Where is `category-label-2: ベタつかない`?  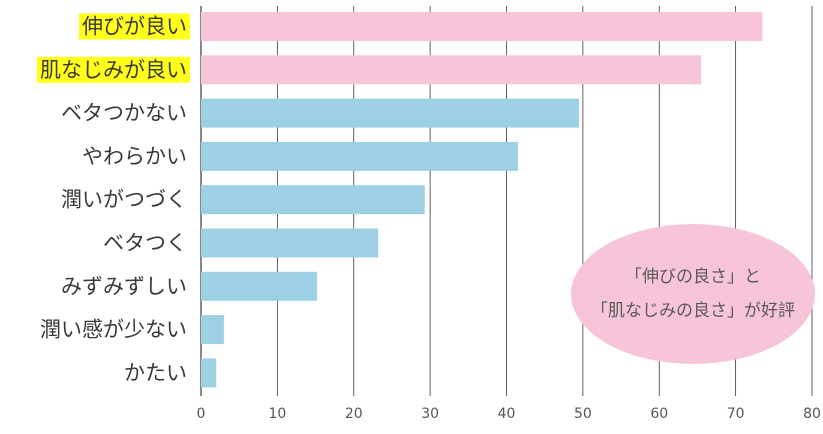
category-label-2: ベタつかない is located at coordinates (124, 113).